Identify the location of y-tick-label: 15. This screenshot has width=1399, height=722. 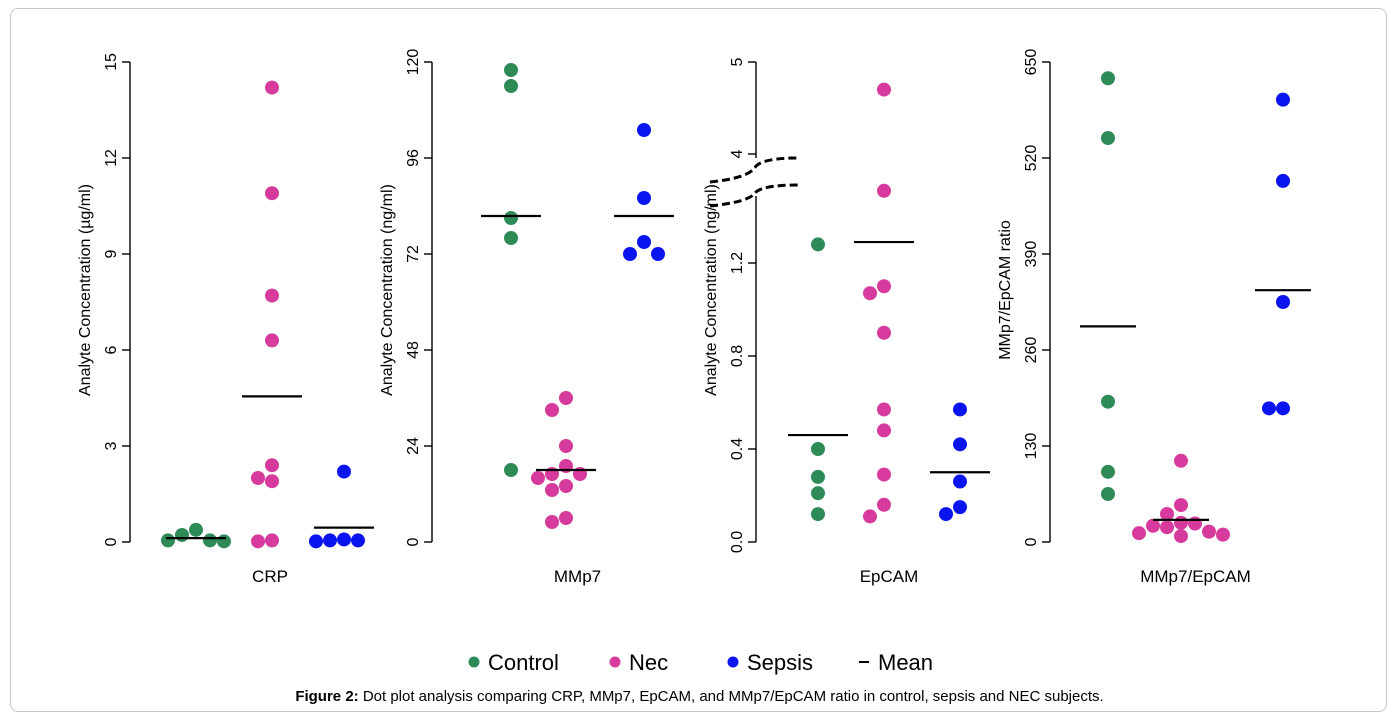
(111, 62).